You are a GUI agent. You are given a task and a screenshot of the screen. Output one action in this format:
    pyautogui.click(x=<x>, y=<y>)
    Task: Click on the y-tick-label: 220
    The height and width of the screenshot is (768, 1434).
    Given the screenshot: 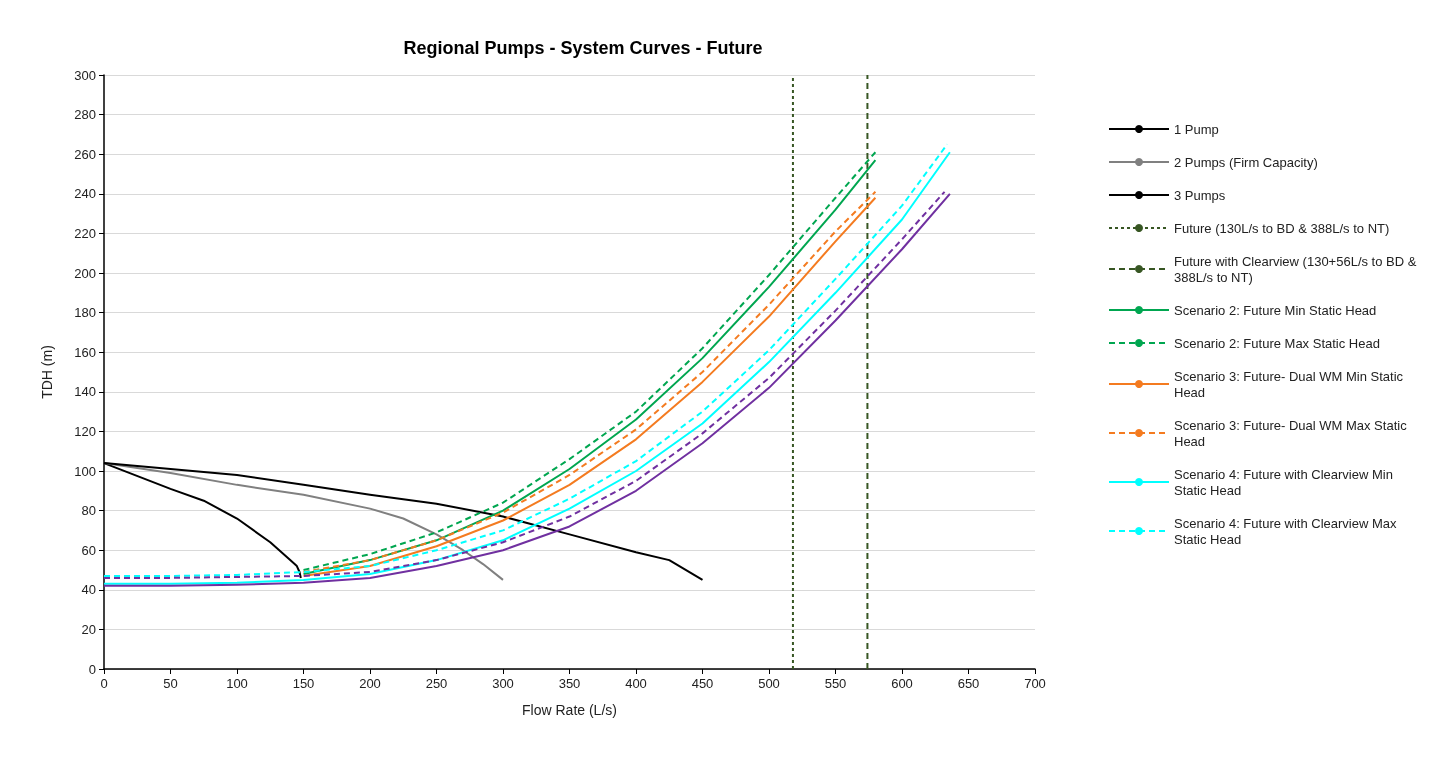 What is the action you would take?
    pyautogui.click(x=85, y=233)
    